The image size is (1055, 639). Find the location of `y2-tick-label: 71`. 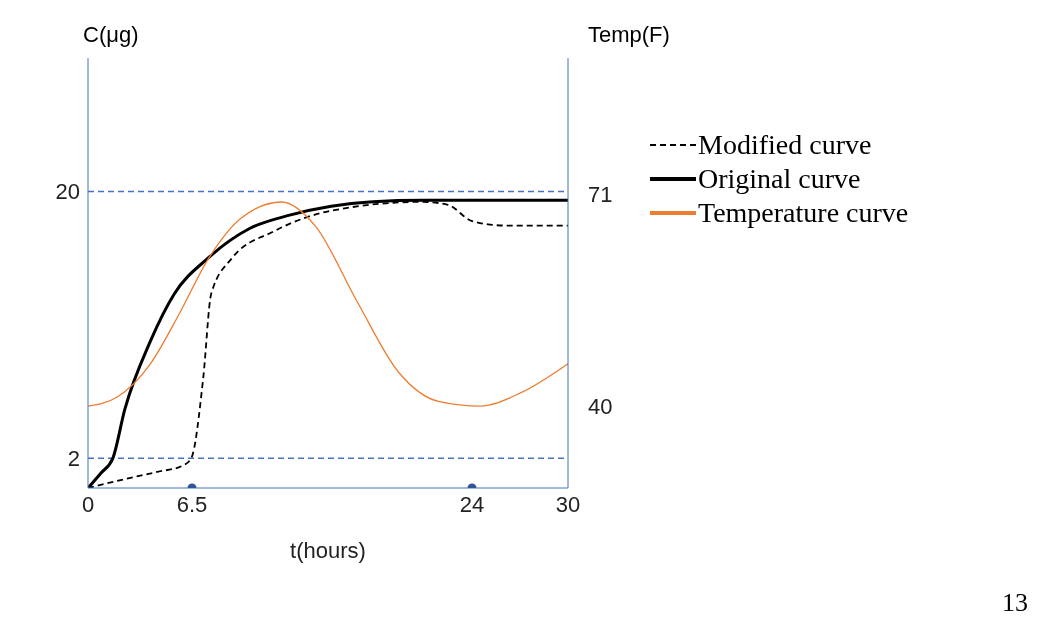

y2-tick-label: 71 is located at coordinates (600, 195).